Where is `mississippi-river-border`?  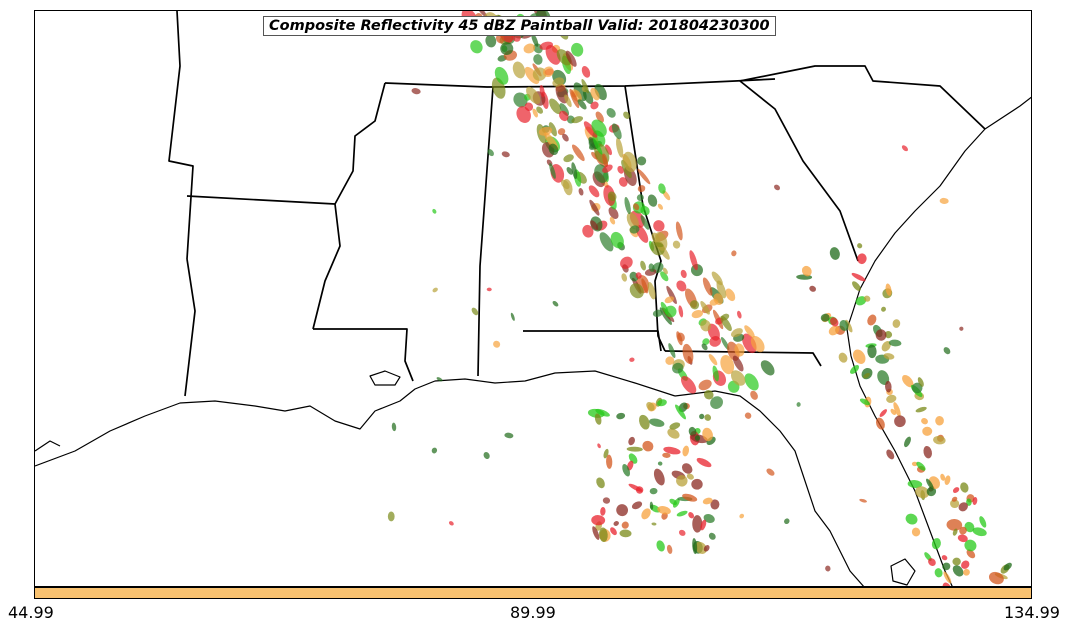
mississippi-river-border is located at coordinates (349, 206).